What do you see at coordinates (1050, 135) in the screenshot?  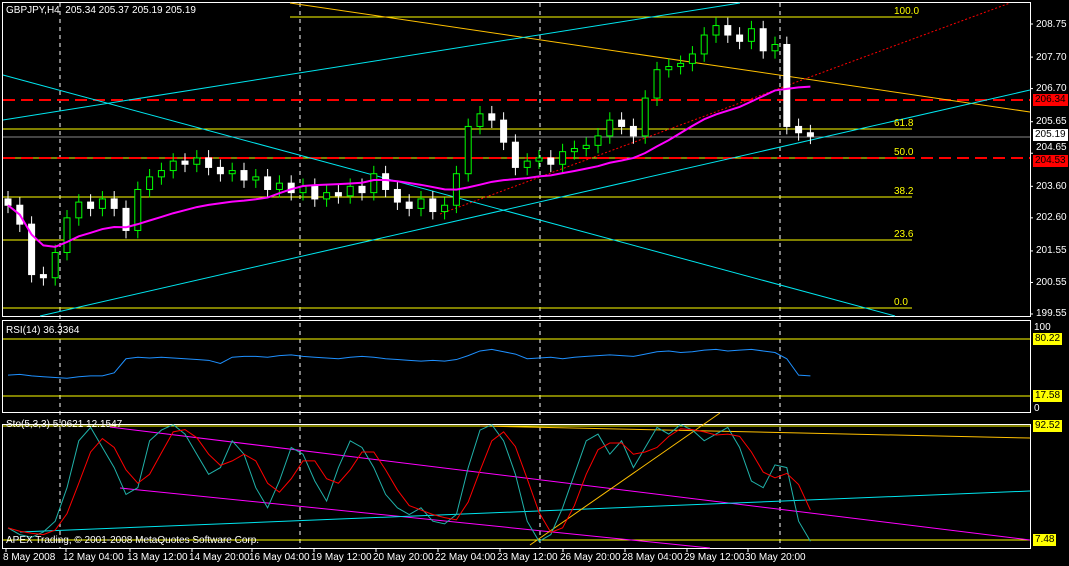 I see `bid-price-tag: 205.19` at bounding box center [1050, 135].